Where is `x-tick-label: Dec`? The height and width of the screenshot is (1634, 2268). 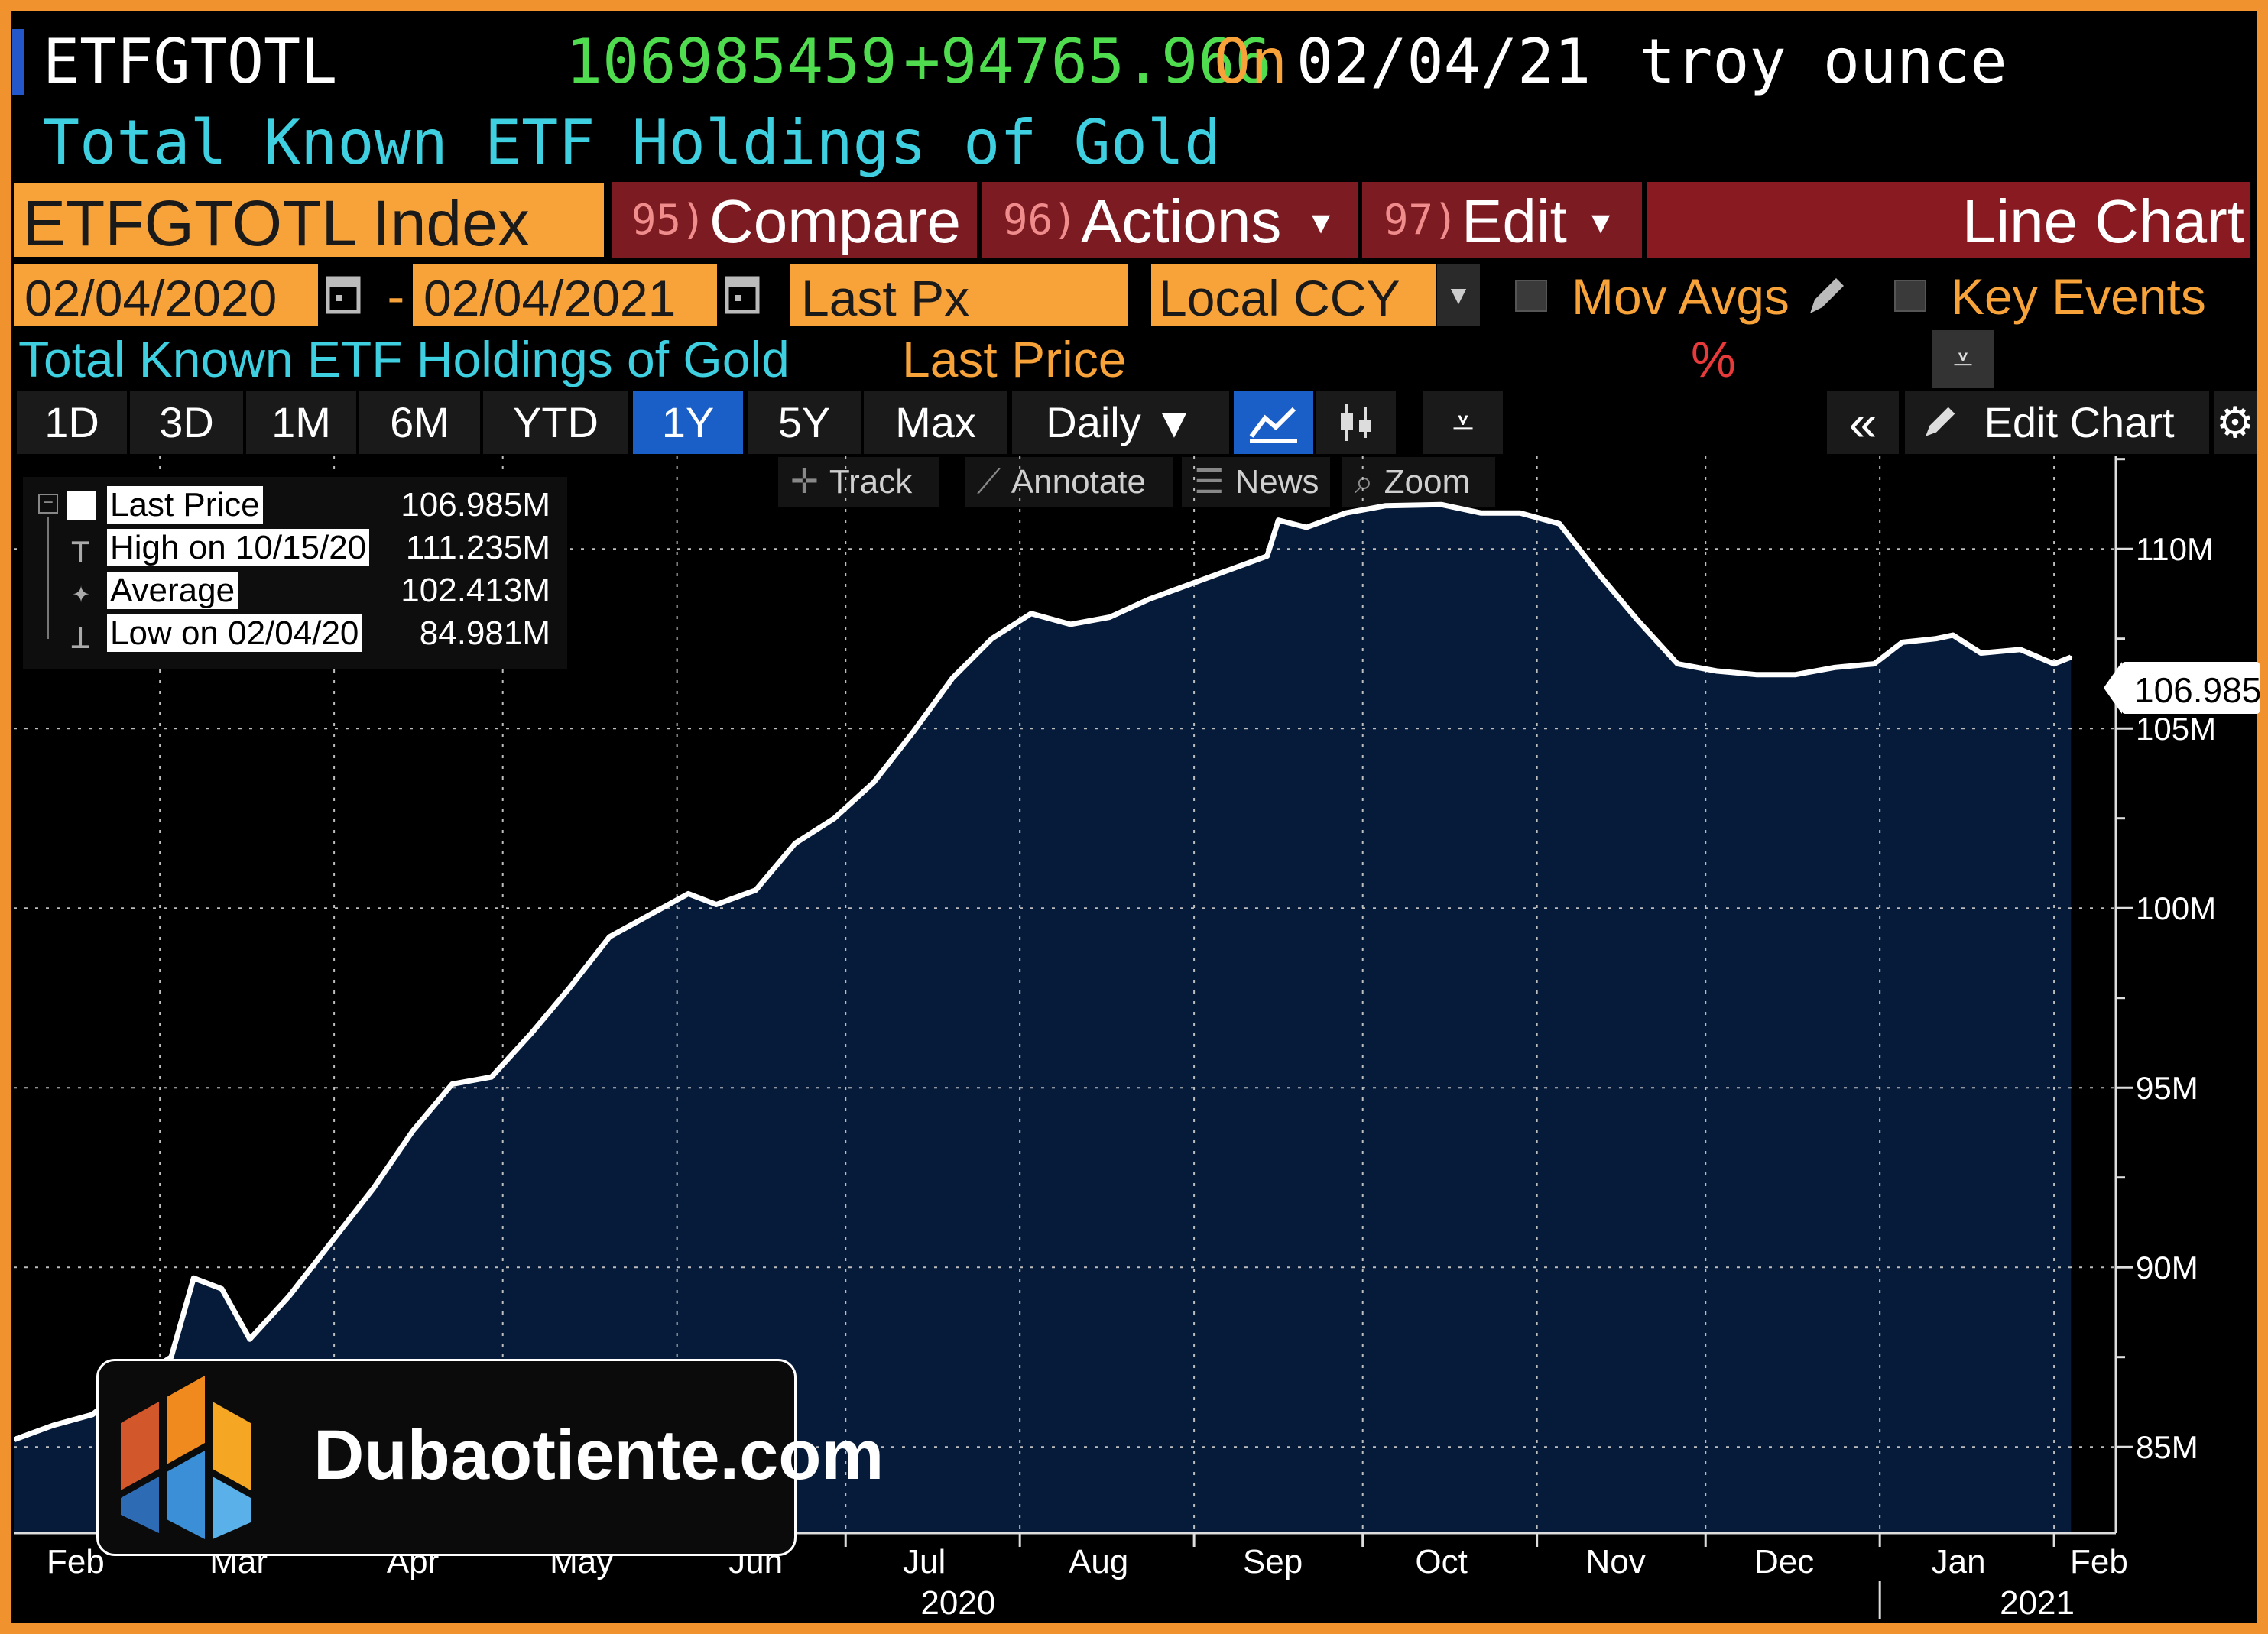
x-tick-label: Dec is located at coordinates (1784, 1562).